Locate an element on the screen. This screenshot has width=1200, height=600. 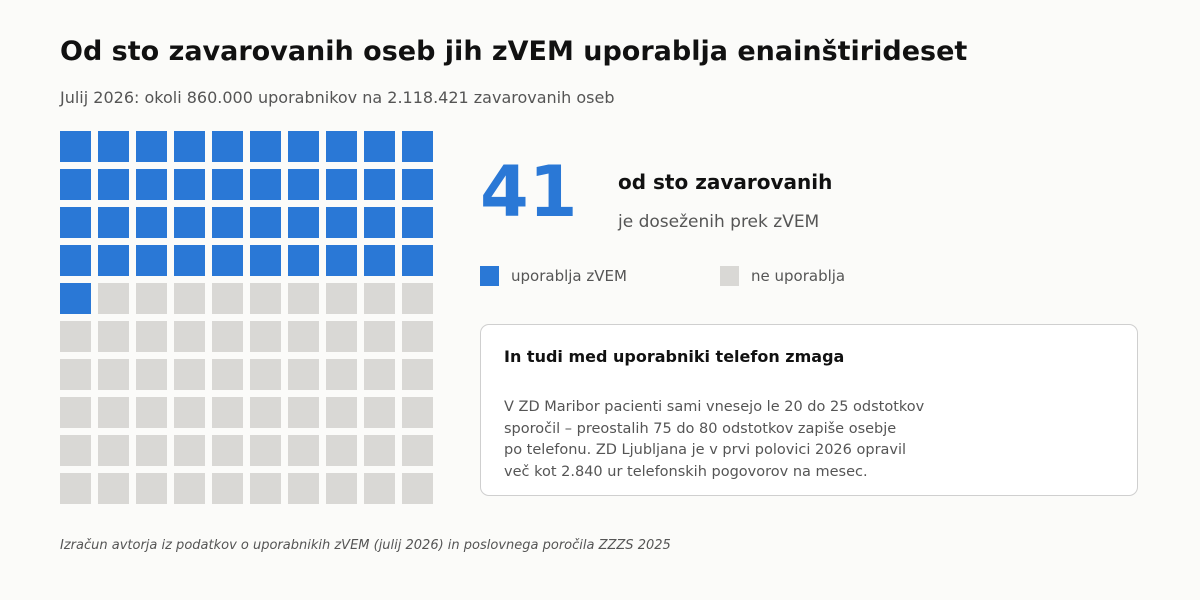
highlight-number: 41 is located at coordinates (529, 192).